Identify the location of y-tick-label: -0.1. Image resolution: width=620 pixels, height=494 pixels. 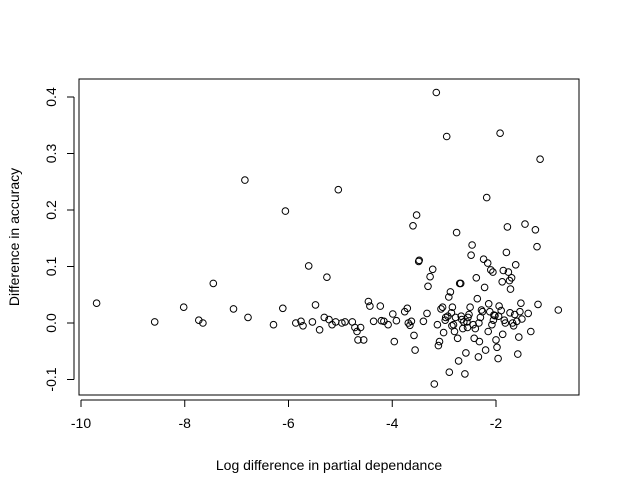
(51, 379).